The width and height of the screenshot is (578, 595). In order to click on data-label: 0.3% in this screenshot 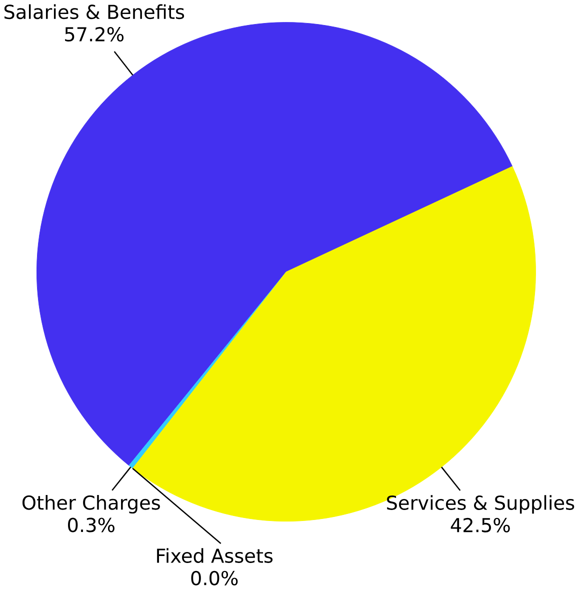, I will do `click(91, 525)`.